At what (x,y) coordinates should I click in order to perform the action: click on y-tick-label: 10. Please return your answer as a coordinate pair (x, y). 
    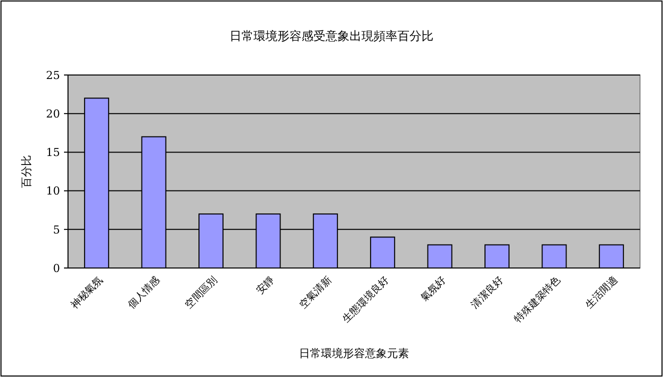
    Looking at the image, I should click on (53, 191).